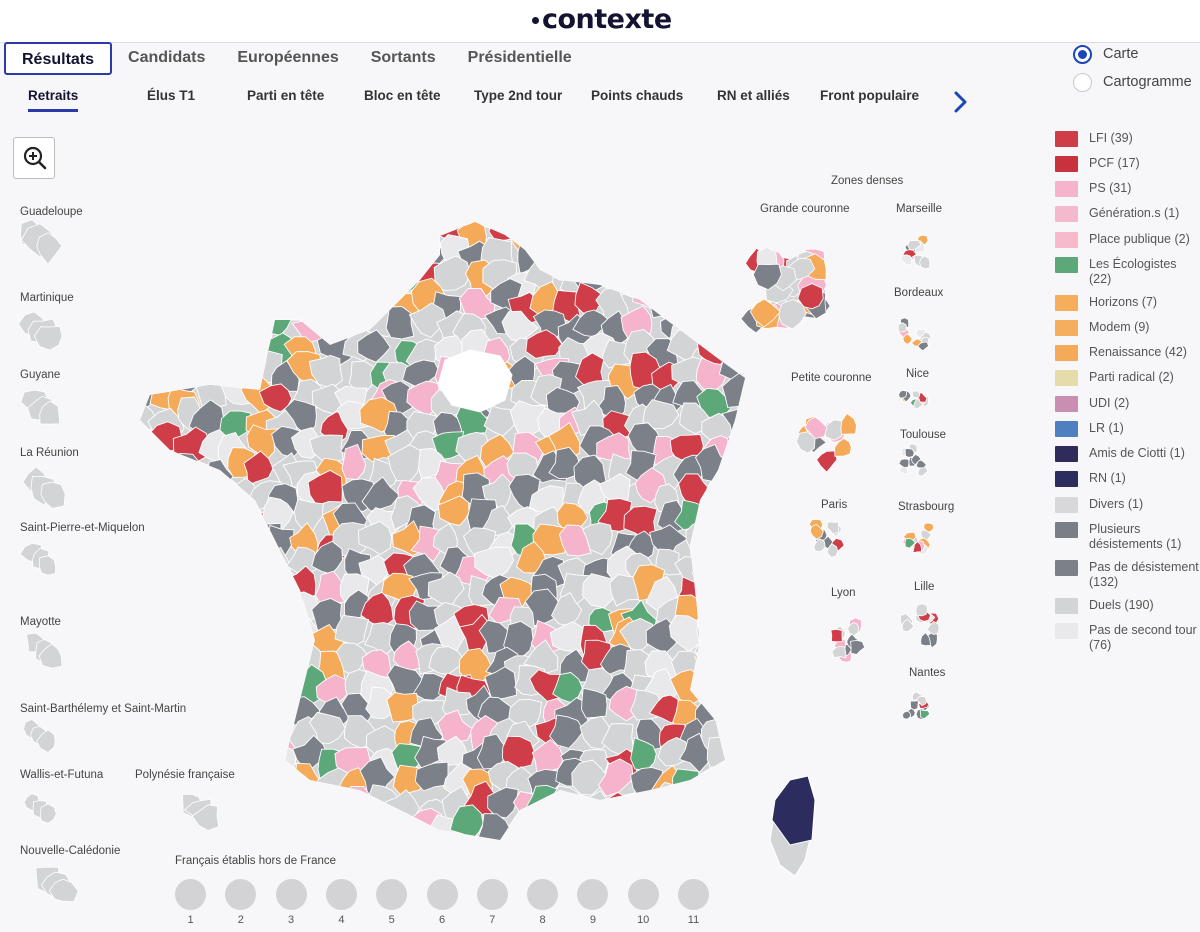  I want to click on view-carte-option: Carte, so click(1105, 54).